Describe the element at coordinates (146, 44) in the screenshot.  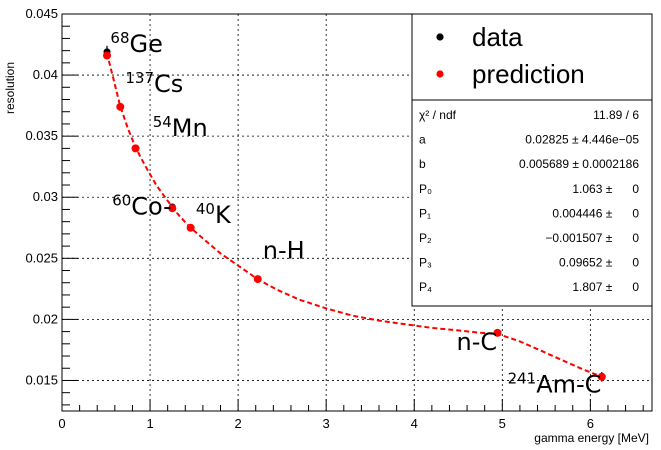
I see `isotope-name: Ge` at that location.